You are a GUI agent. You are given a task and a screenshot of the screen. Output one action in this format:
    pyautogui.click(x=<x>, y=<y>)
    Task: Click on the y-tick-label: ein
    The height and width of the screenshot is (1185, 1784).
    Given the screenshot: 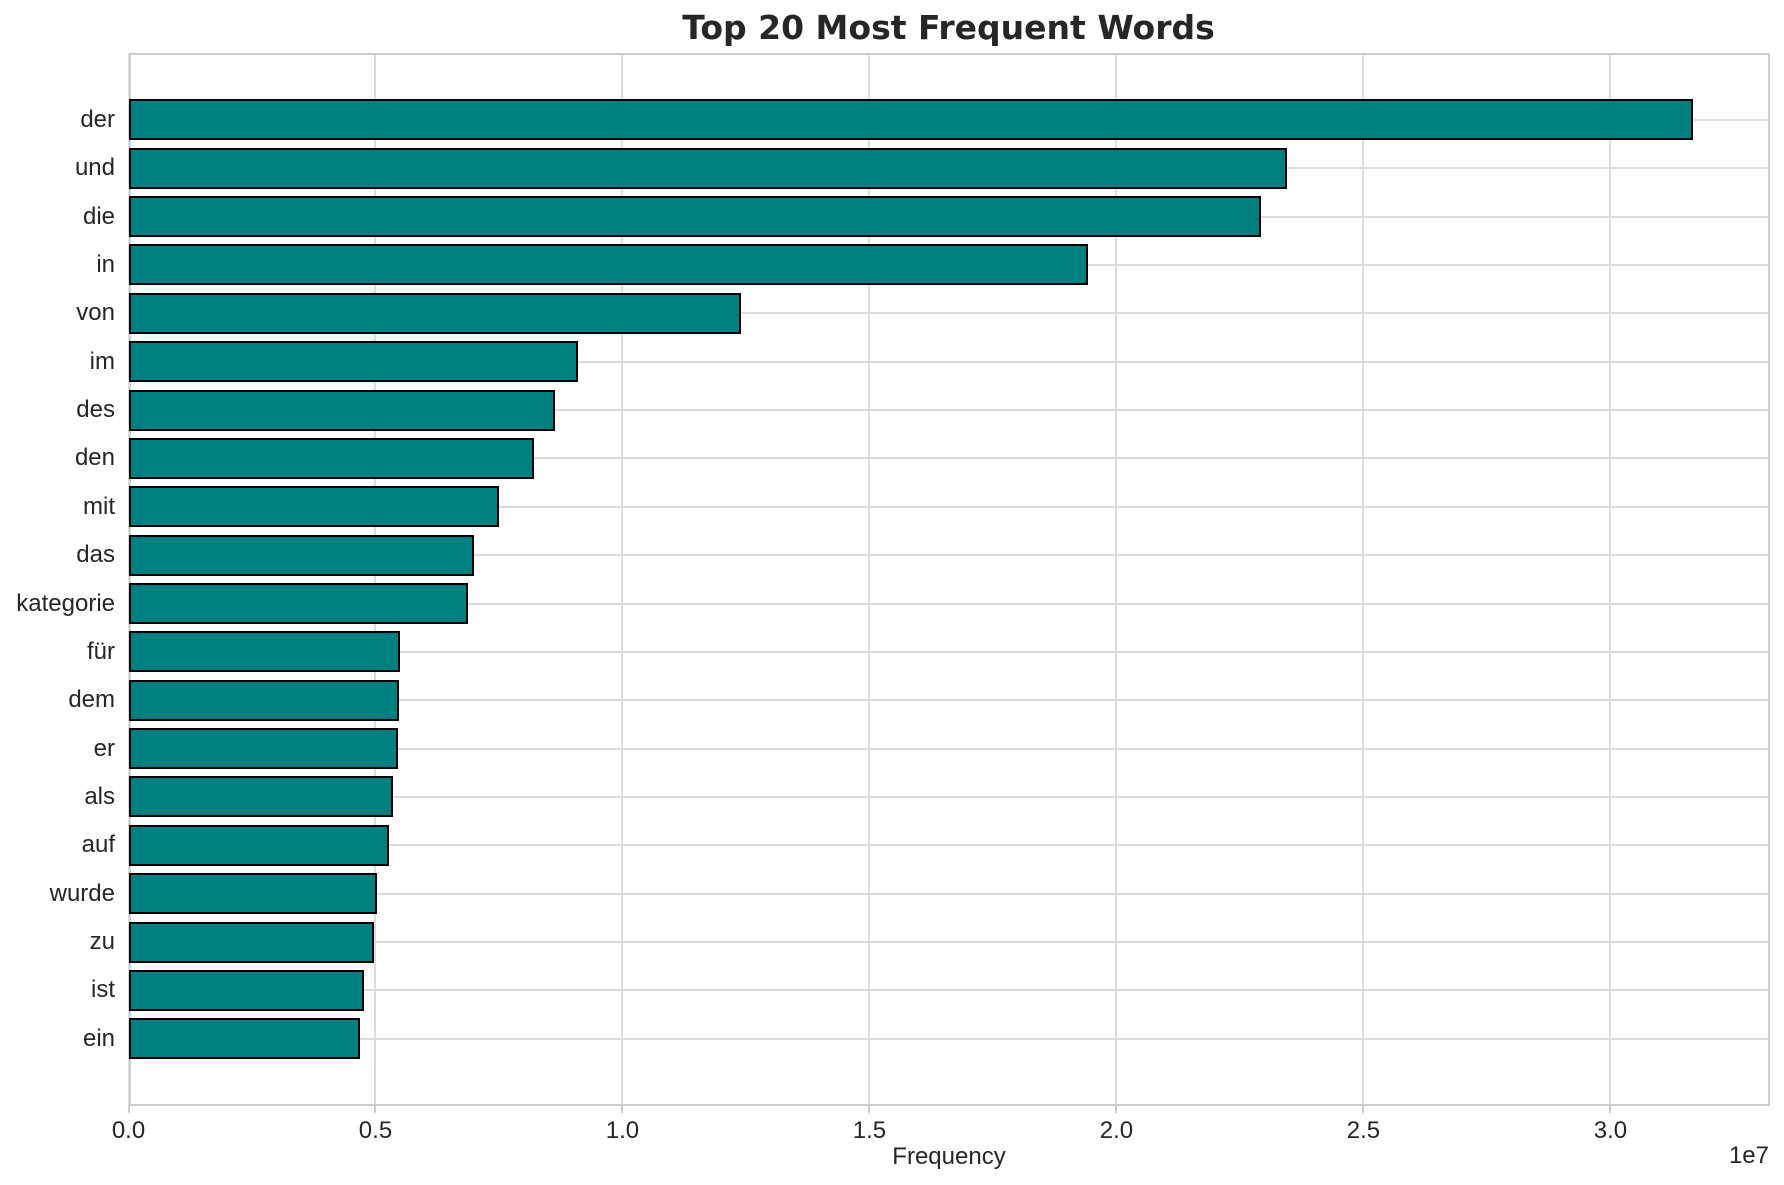 What is the action you would take?
    pyautogui.click(x=98, y=1038)
    